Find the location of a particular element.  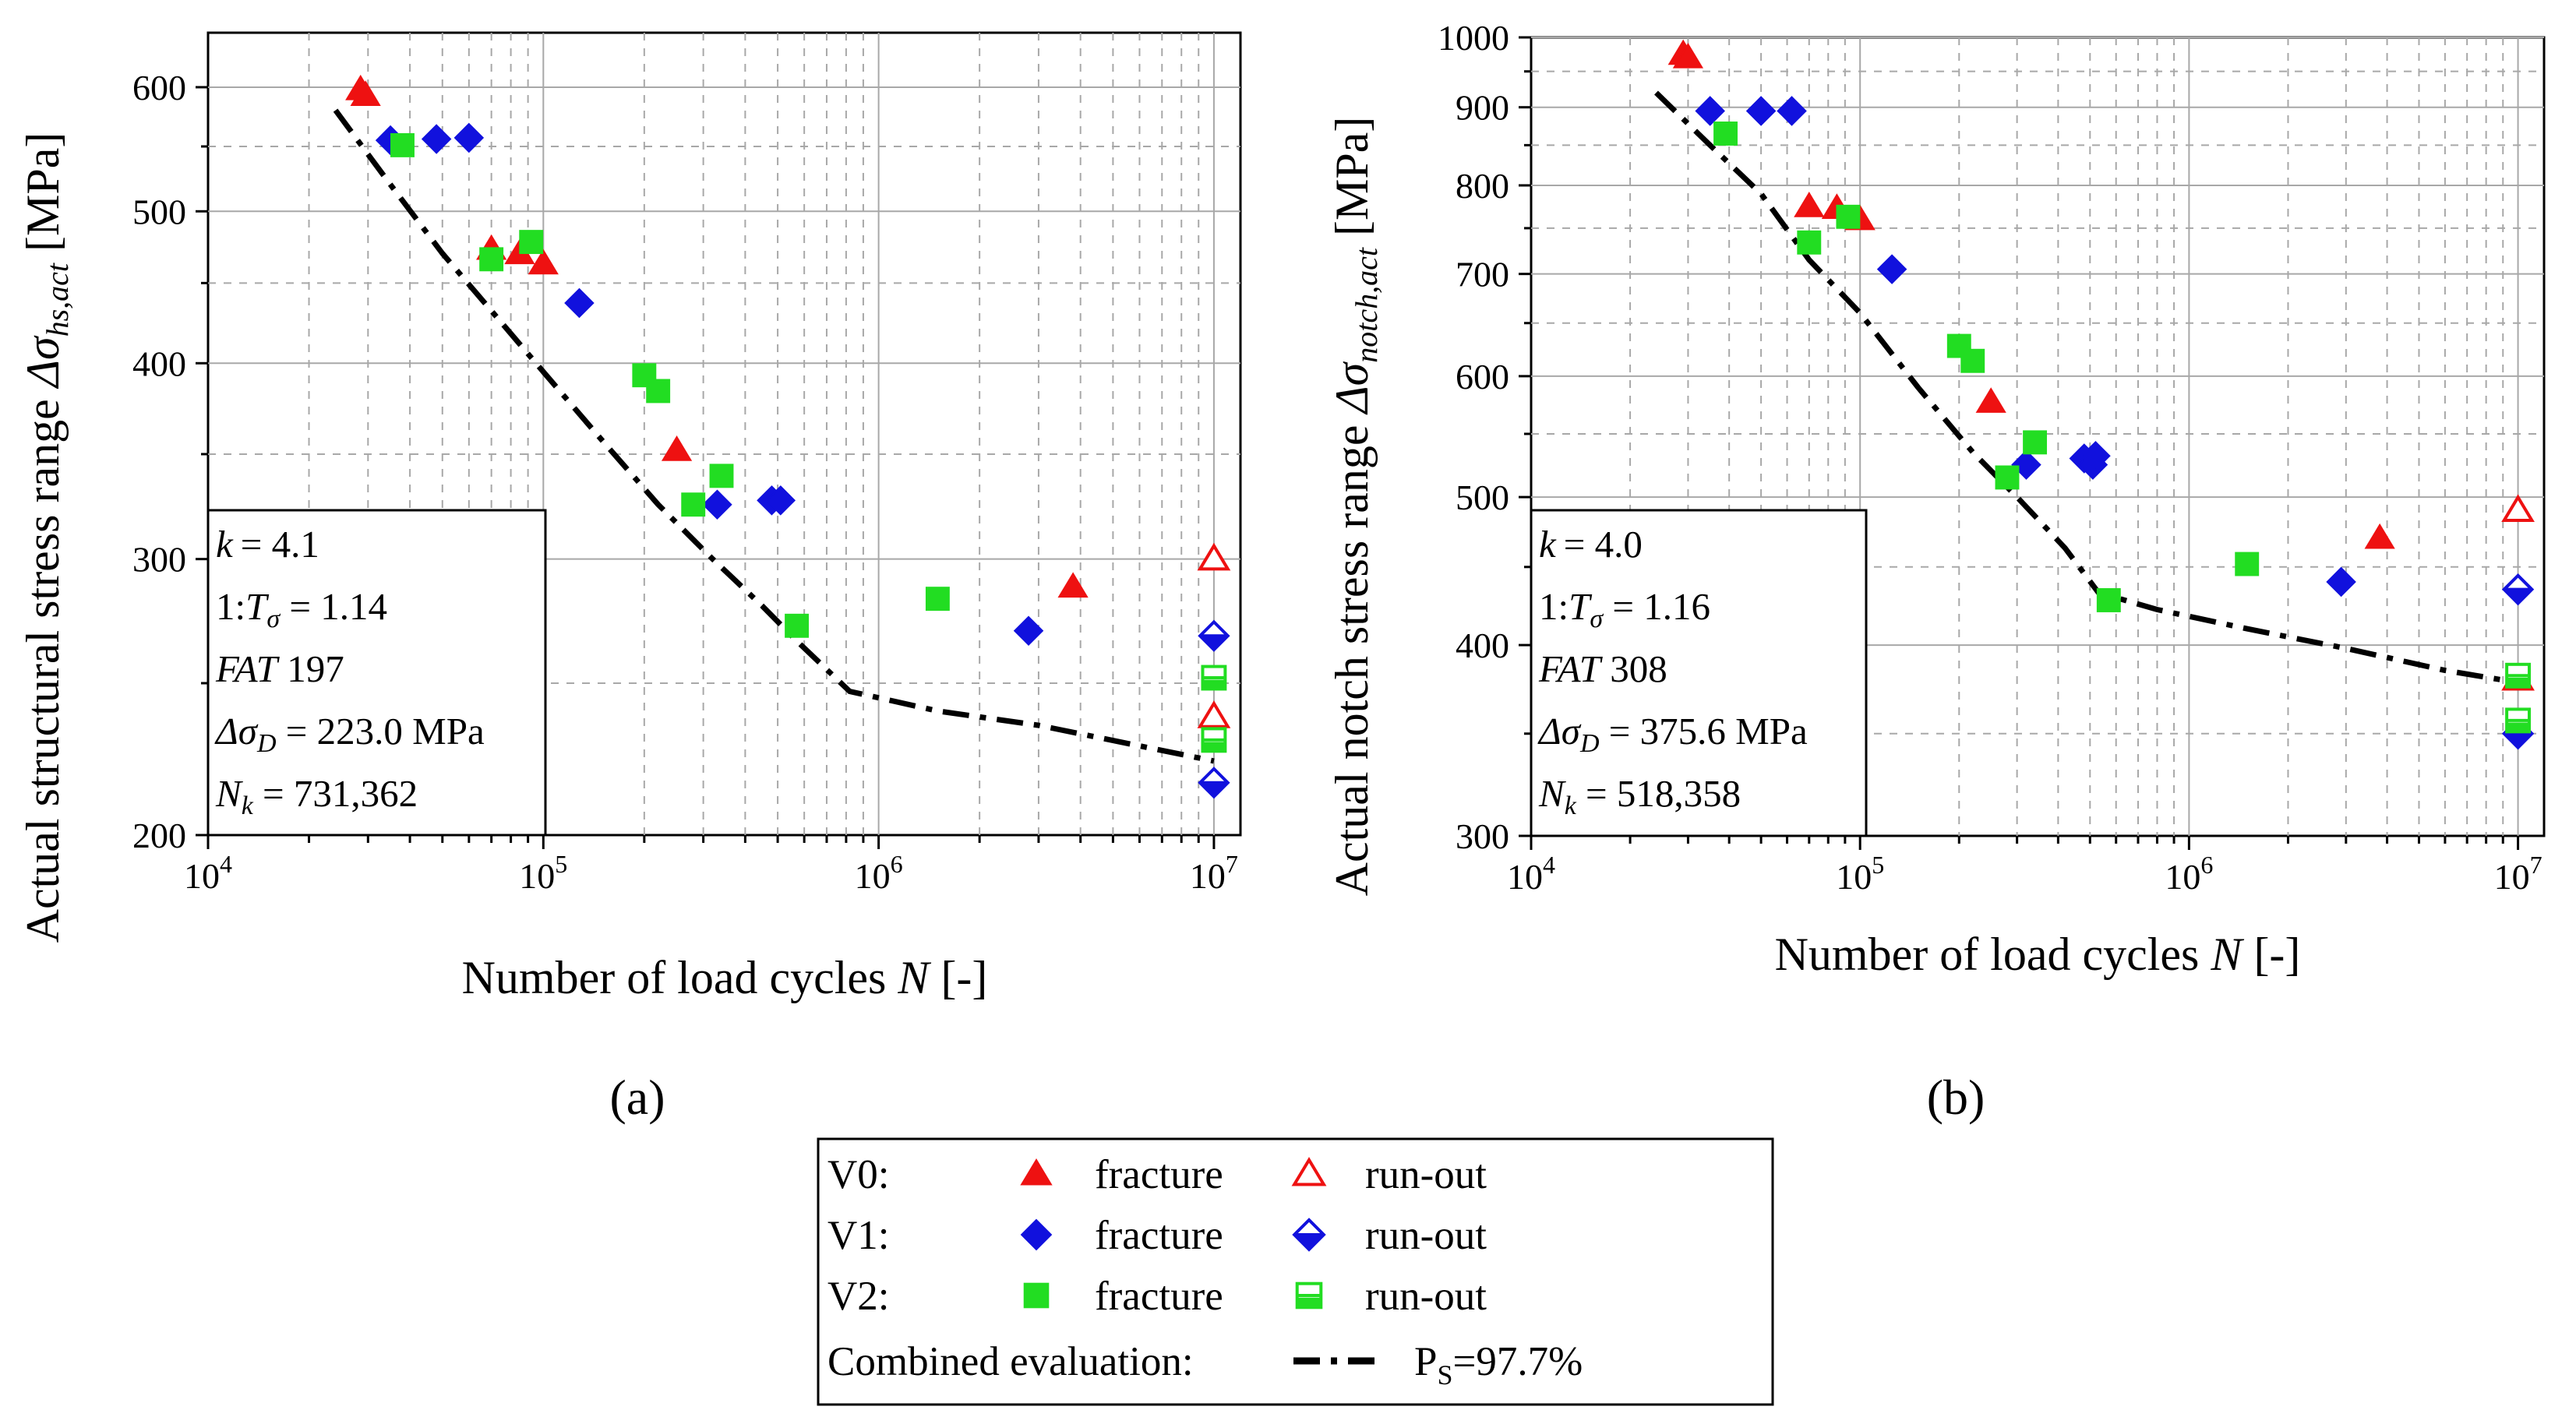

stat-nk-b: Nk = 518,358 is located at coordinates (1639, 796).